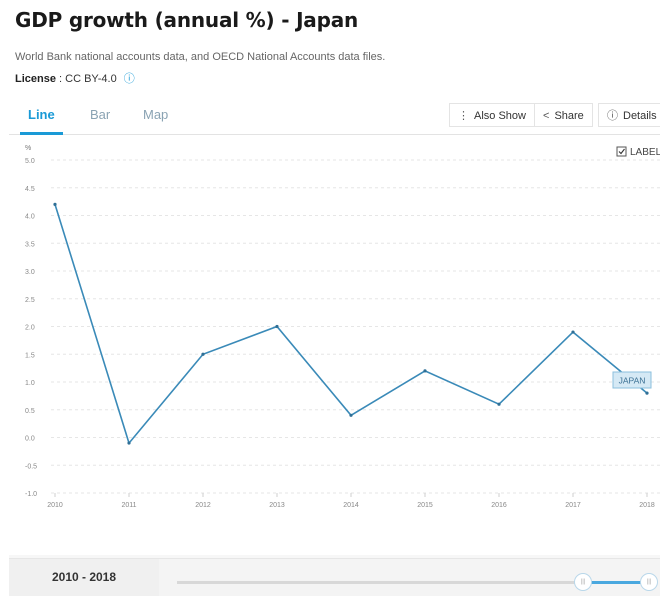 The image size is (660, 596). I want to click on x-tick-label: 2012, so click(203, 505).